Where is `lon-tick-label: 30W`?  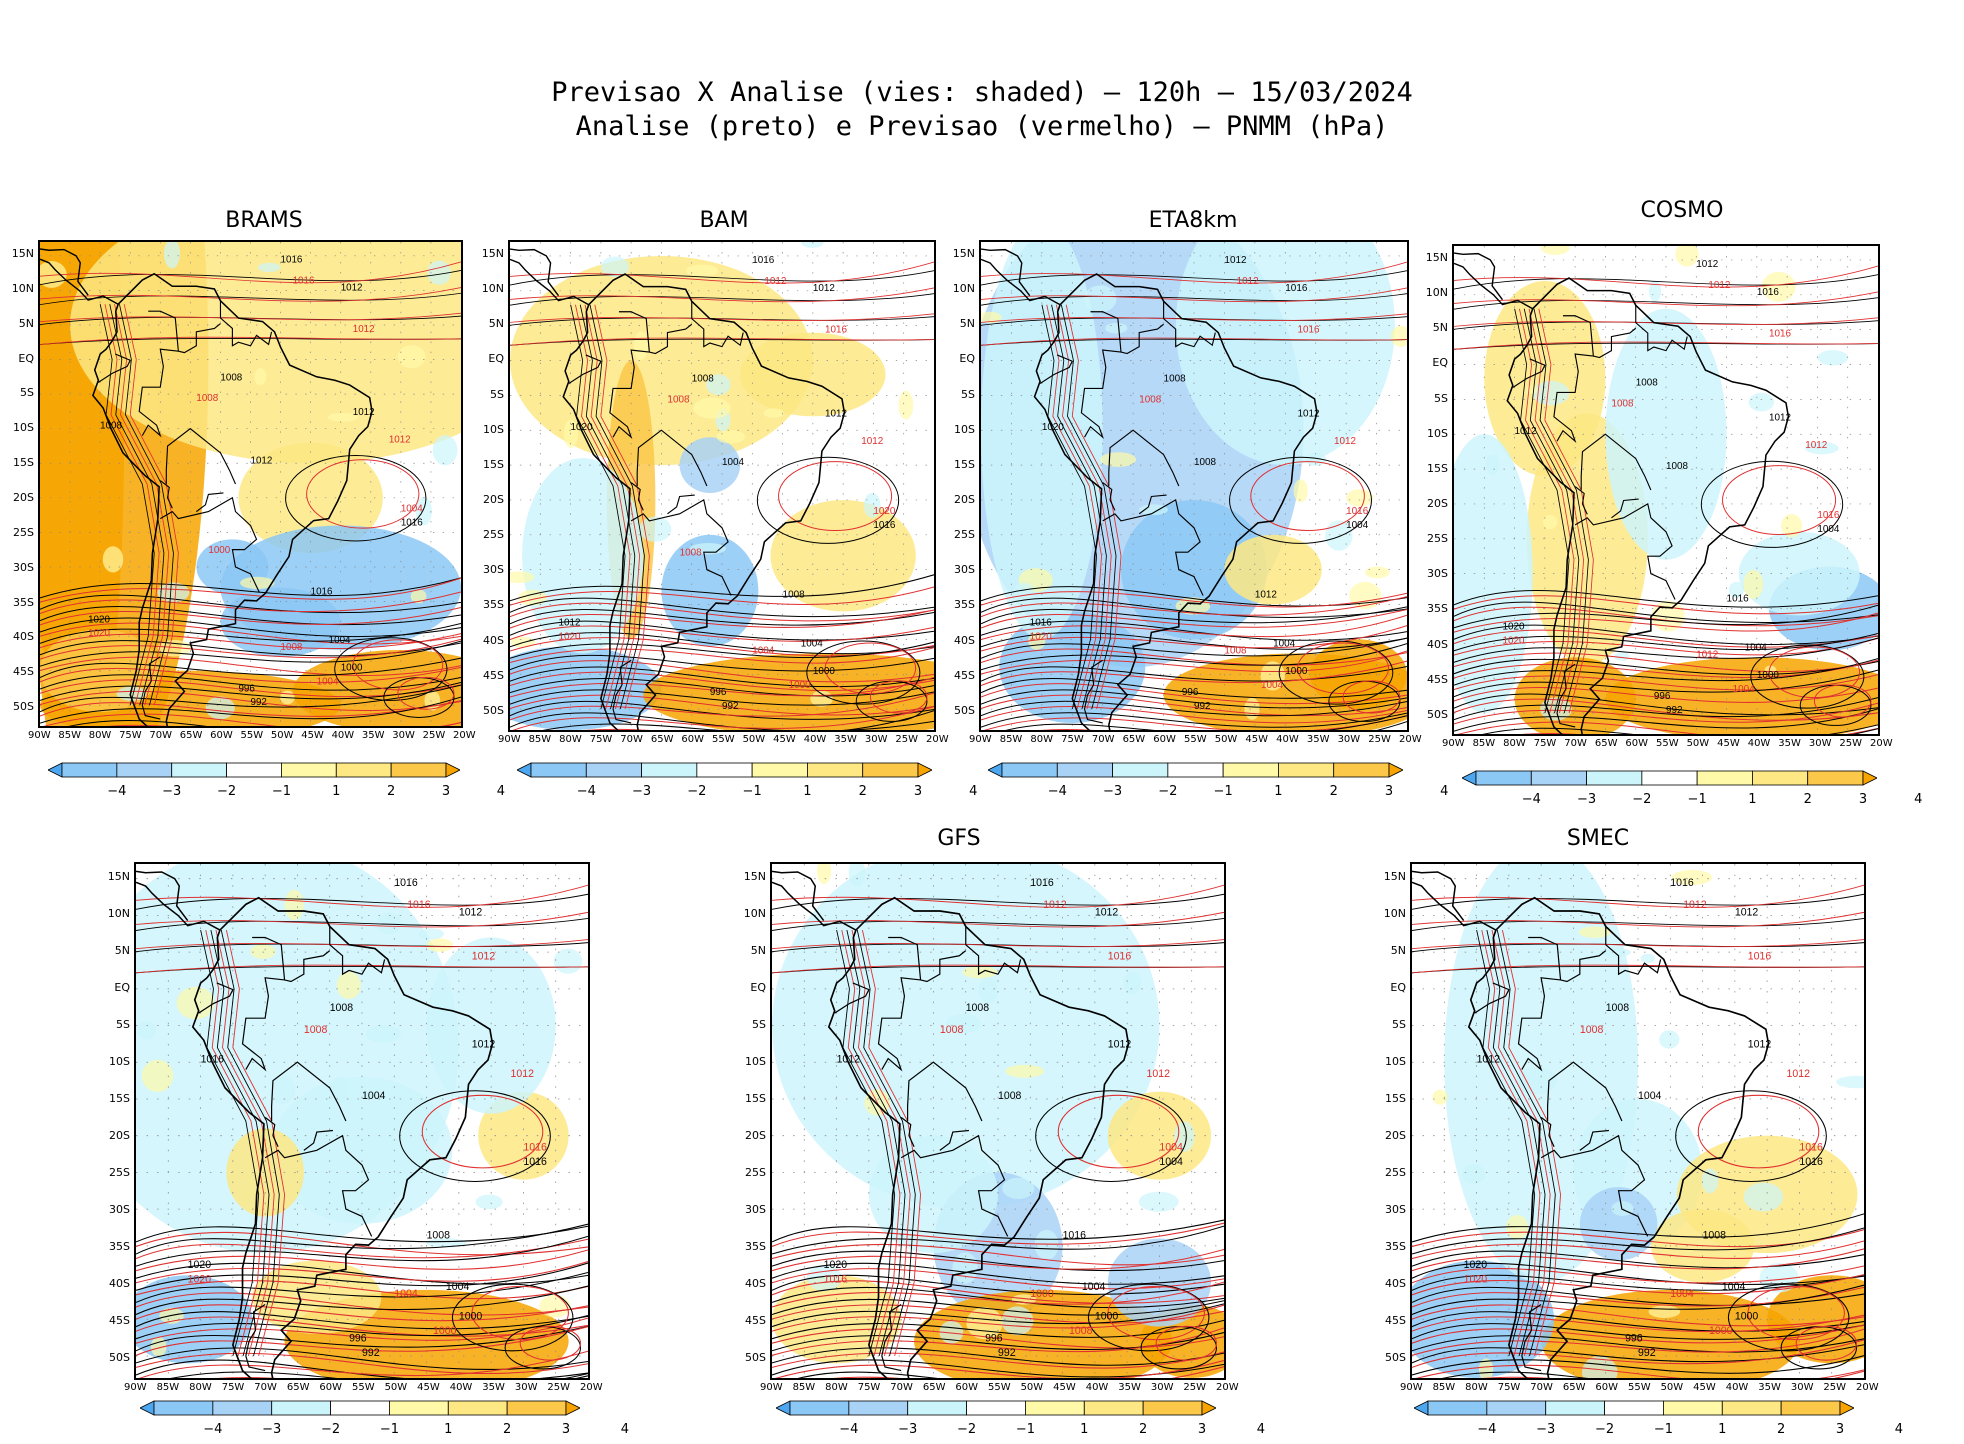
lon-tick-label: 30W is located at coordinates (403, 735).